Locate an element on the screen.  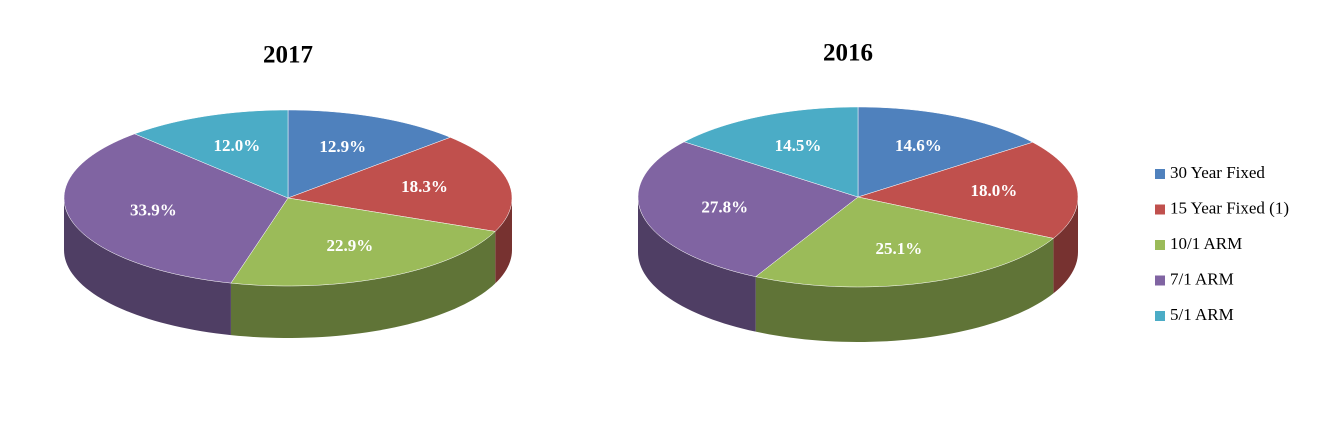
legend-label: 10/1 ARM is located at coordinates (1206, 243).